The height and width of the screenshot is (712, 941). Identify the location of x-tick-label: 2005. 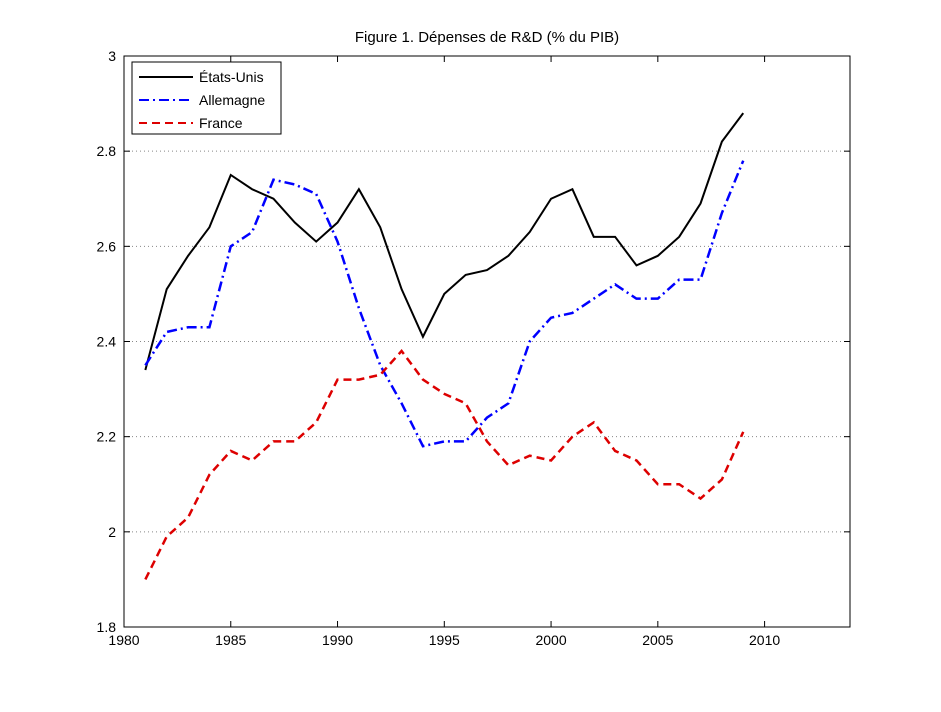
(657, 640).